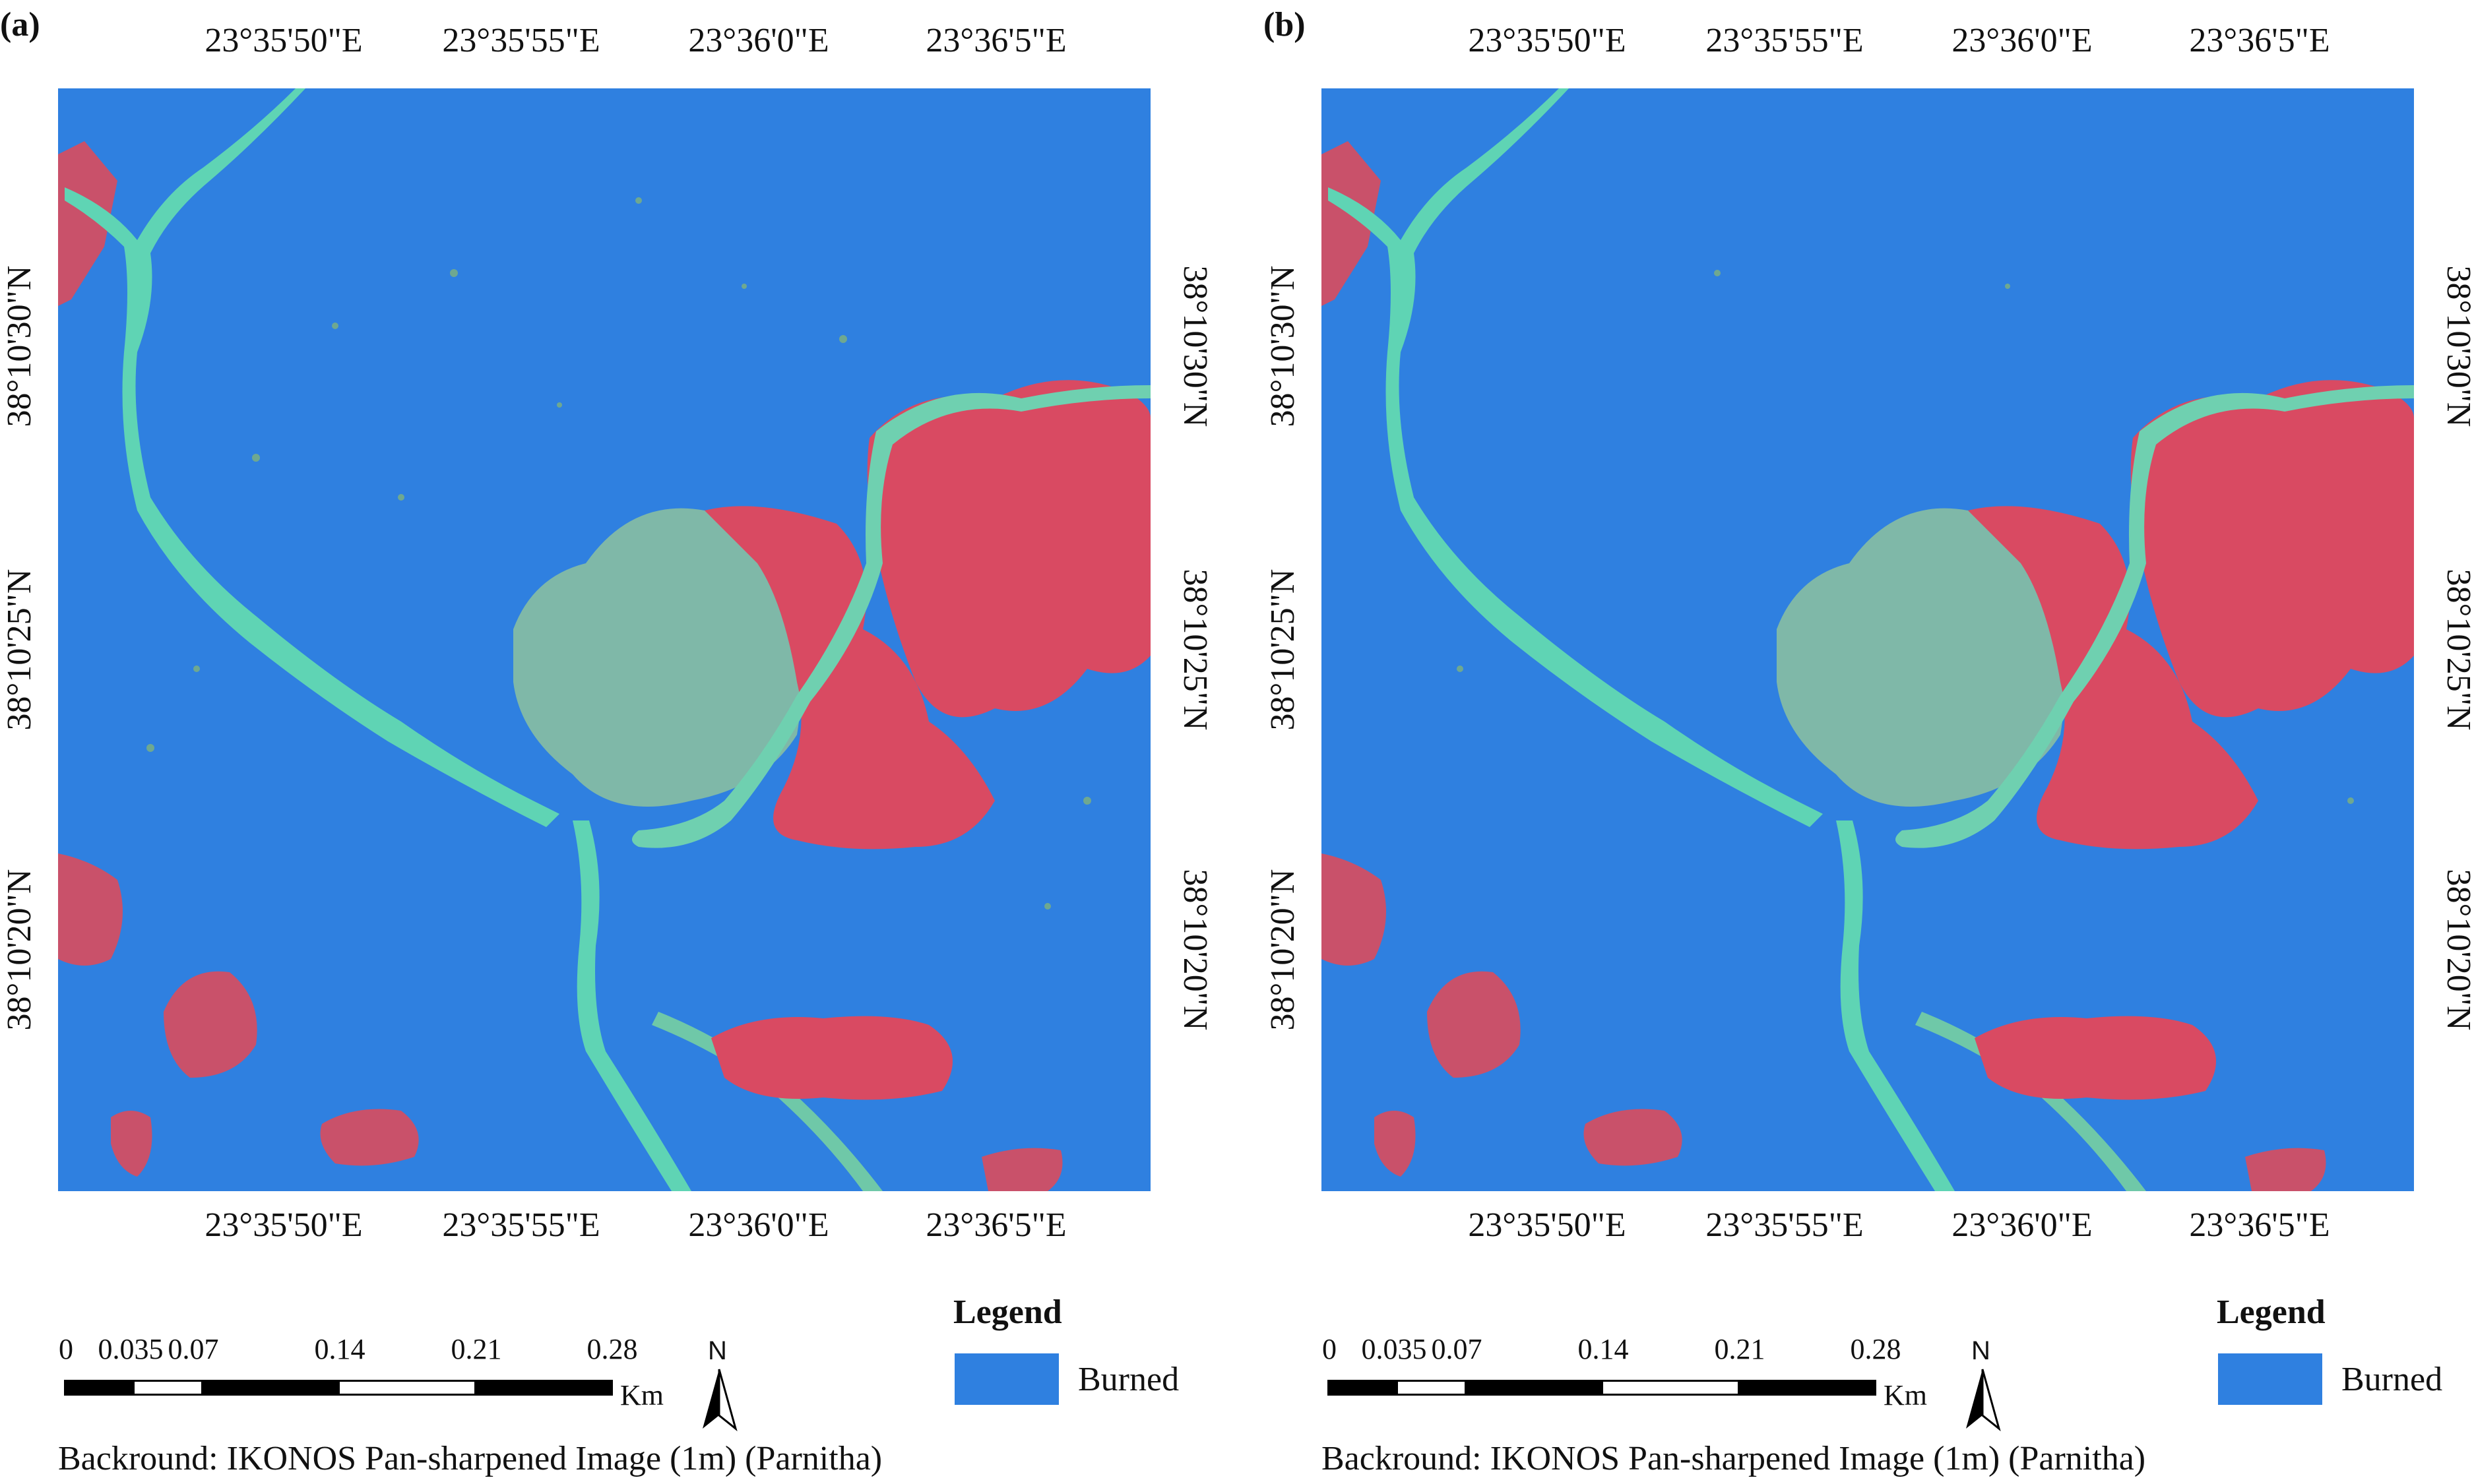  I want to click on panel-label: (b), so click(1284, 25).